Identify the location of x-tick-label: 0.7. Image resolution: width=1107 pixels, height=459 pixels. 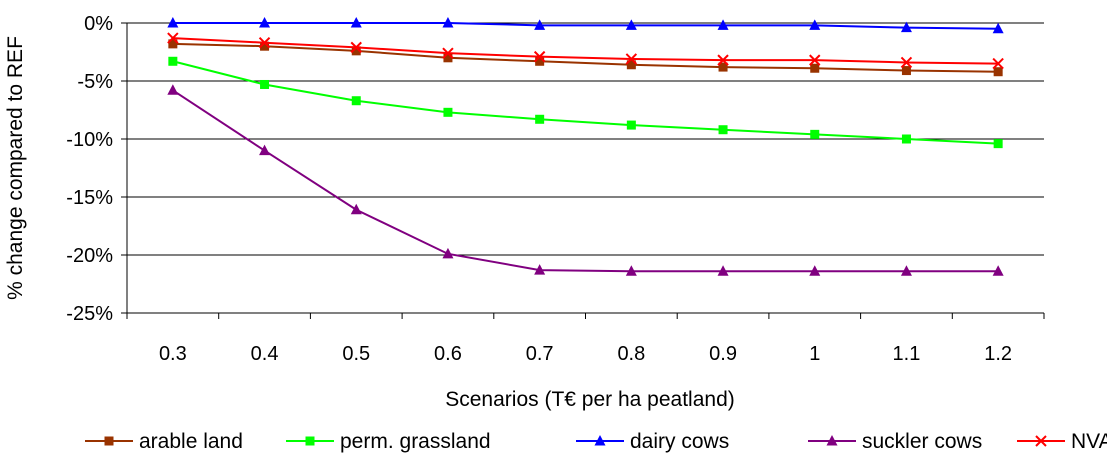
(540, 354).